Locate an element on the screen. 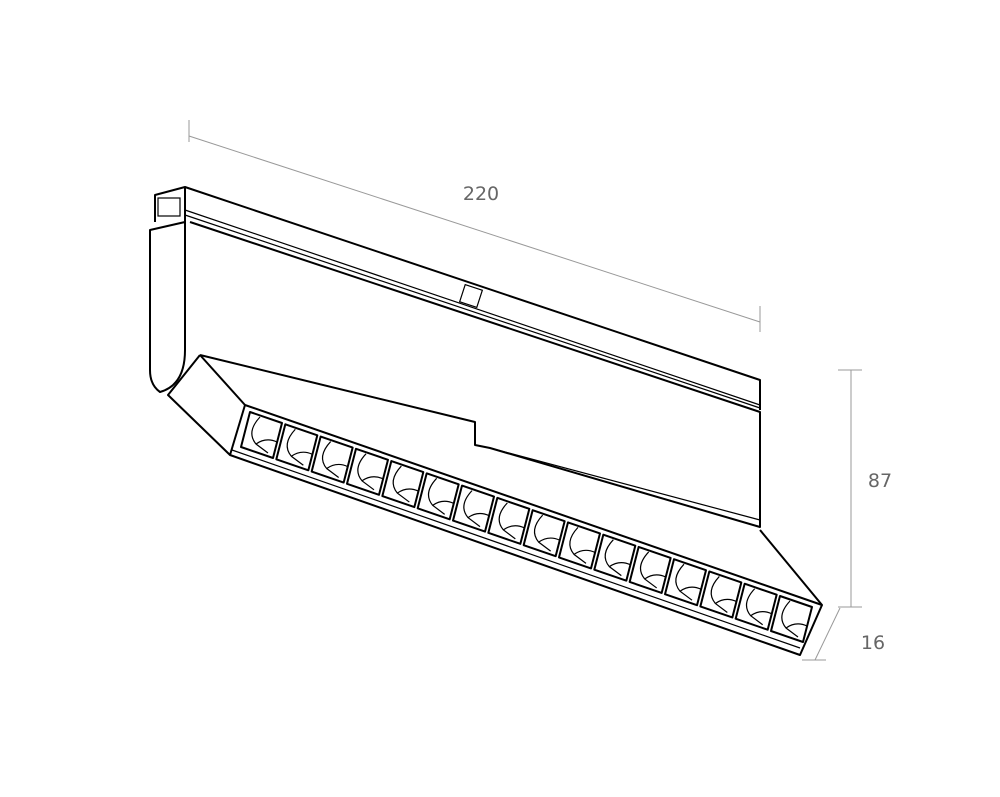 The width and height of the screenshot is (1000, 797). dimension-width: 16 is located at coordinates (843, 634).